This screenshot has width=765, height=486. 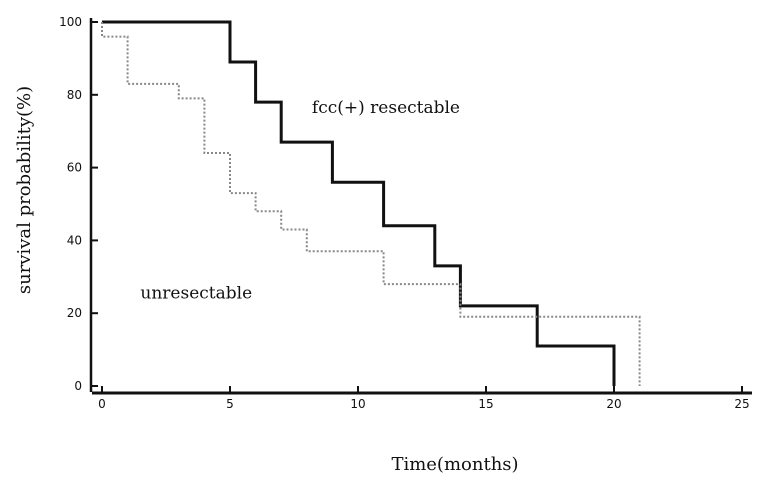 I want to click on y-tick-label: 60, so click(x=74, y=168).